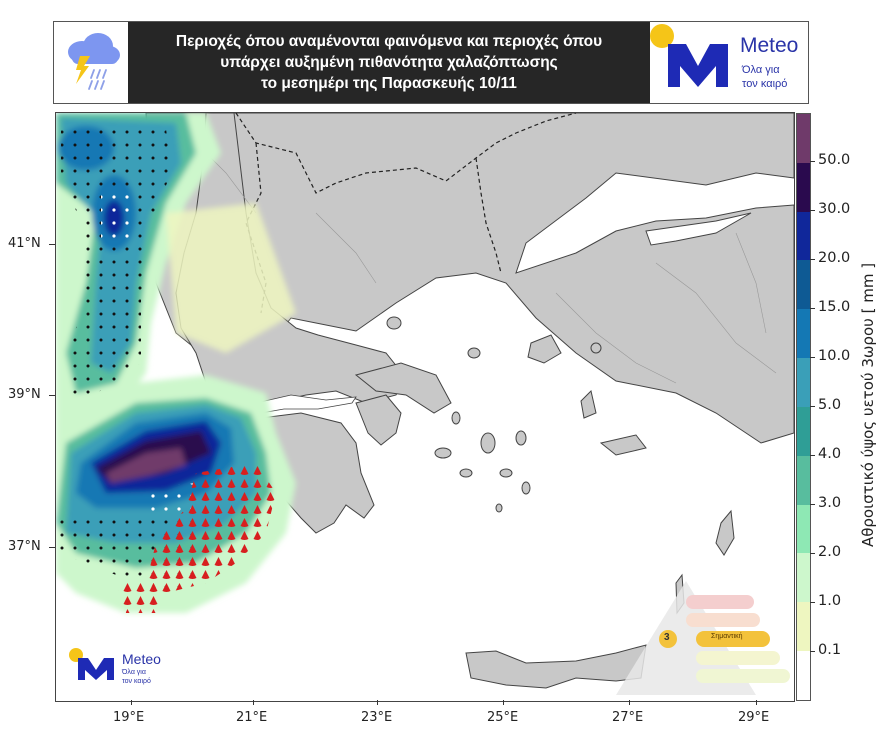 The width and height of the screenshot is (887, 736). What do you see at coordinates (94, 61) in the screenshot?
I see `thunderstorm-rain-icon` at bounding box center [94, 61].